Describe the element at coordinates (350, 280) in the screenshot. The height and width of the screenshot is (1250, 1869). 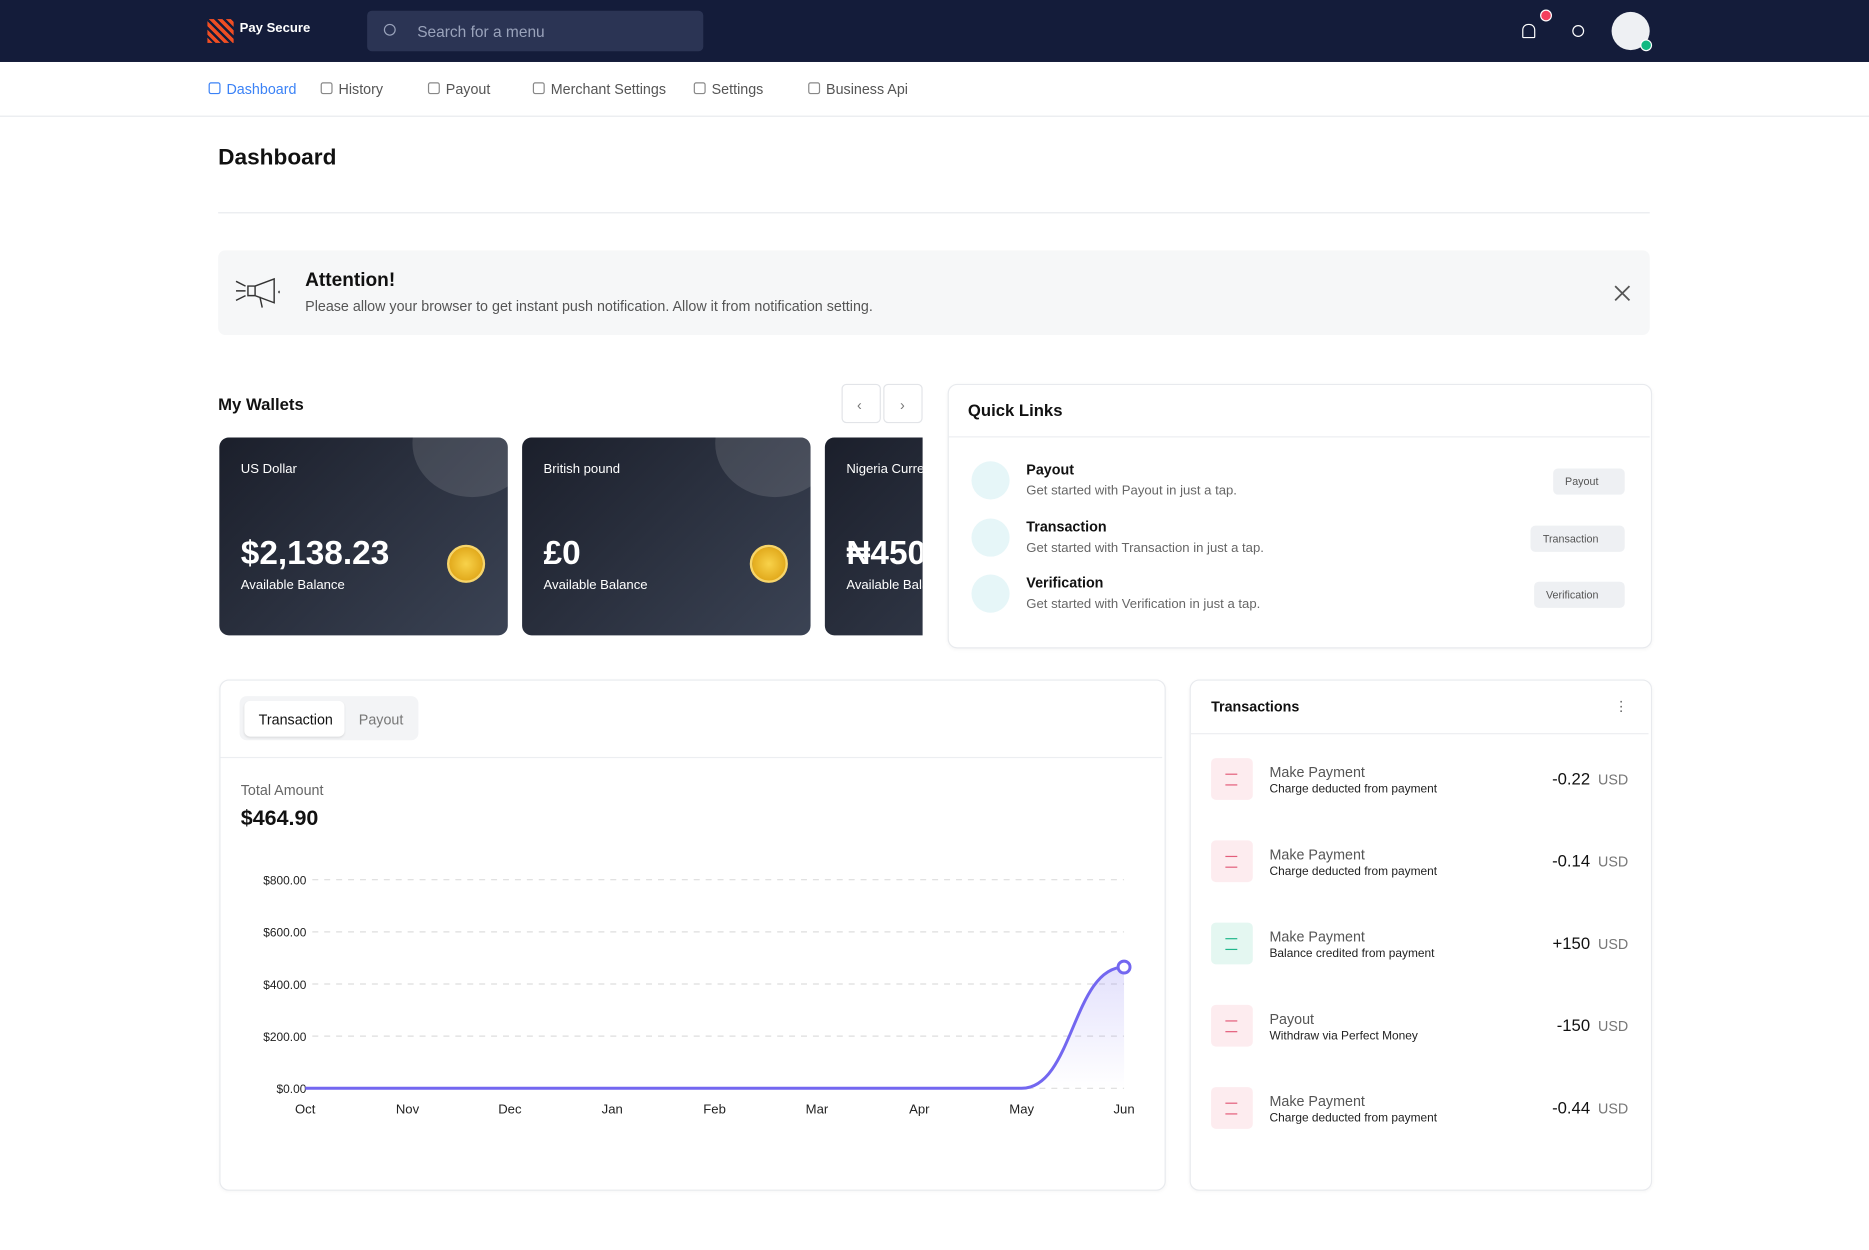
I see `alert-title: Attention!` at that location.